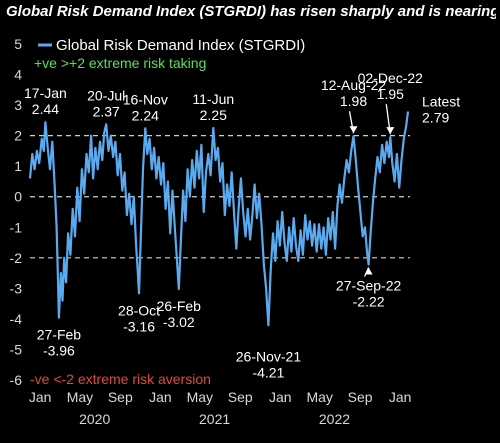  I want to click on annotation-date: 20-Jul, so click(106, 95).